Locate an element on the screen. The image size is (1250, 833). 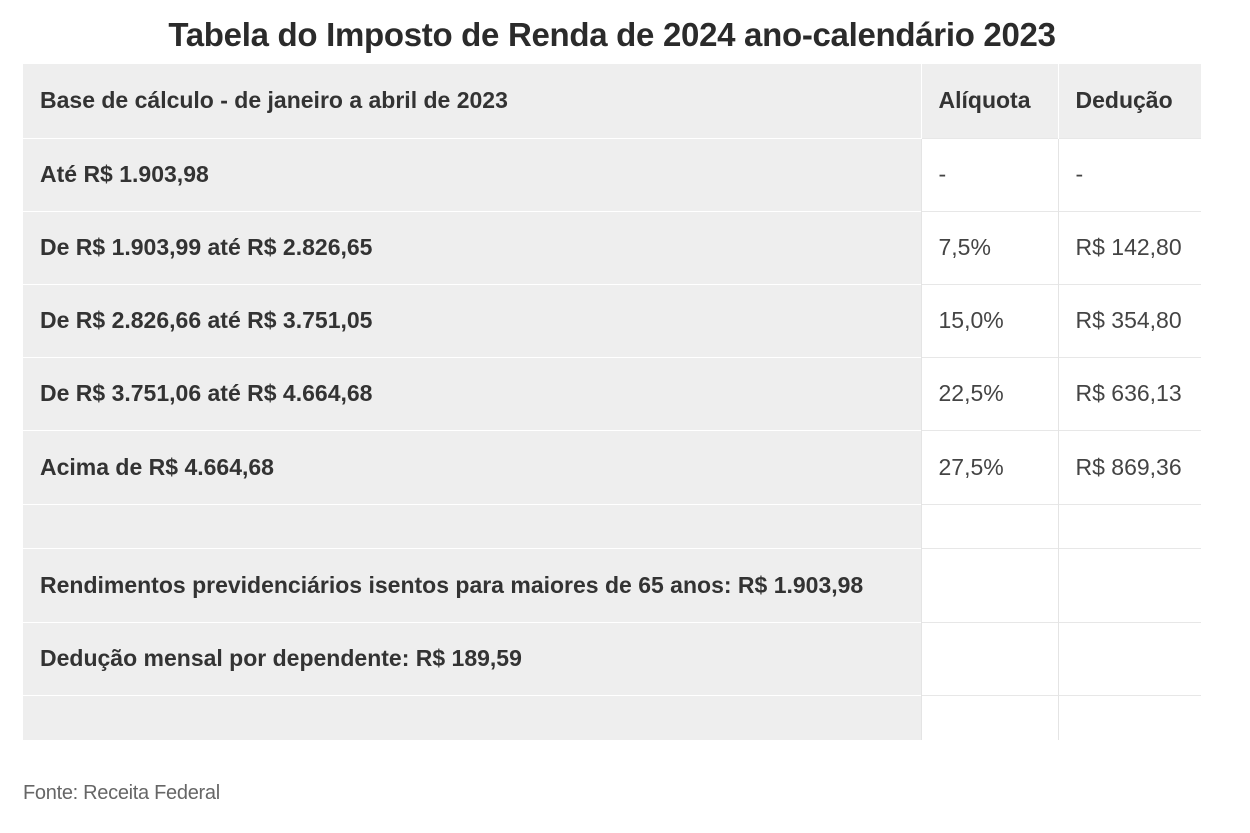
header-deduction: Dedução is located at coordinates (1129, 101).